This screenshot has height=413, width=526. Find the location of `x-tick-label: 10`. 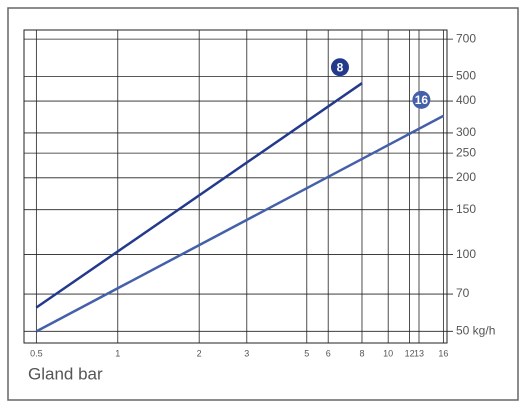

x-tick-label: 10 is located at coordinates (388, 353).